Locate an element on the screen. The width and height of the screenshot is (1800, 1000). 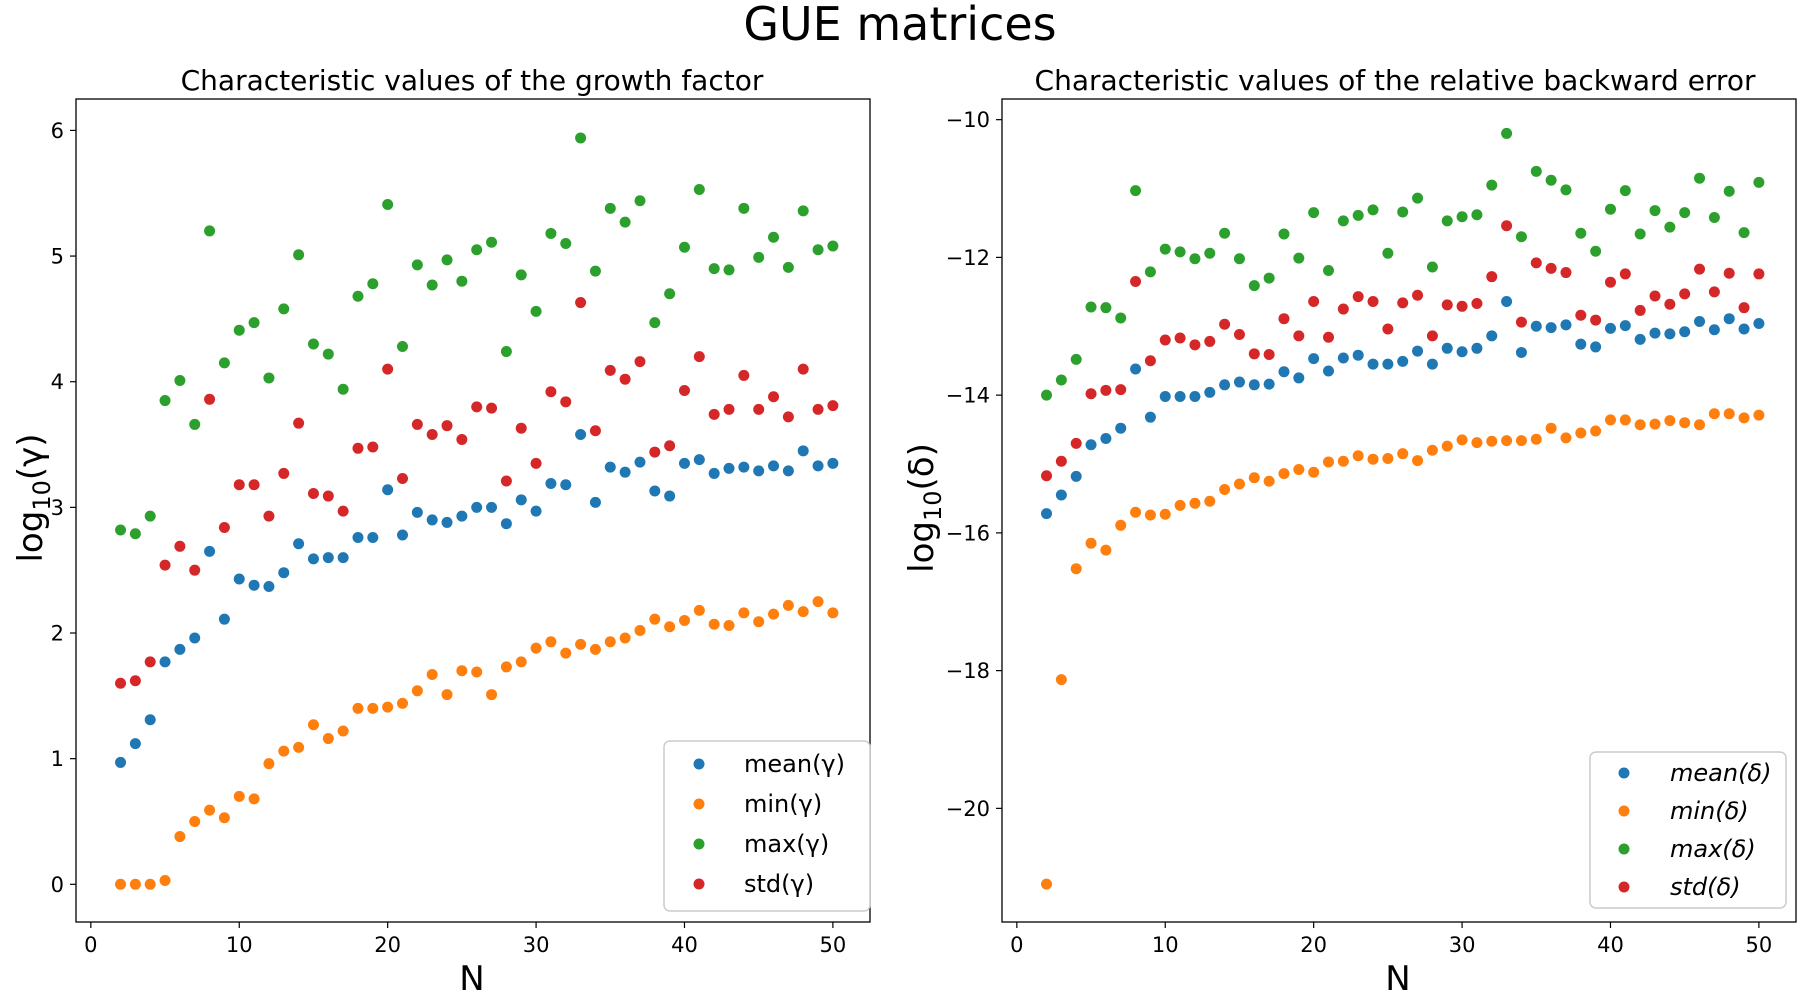
growth-factor-legend-marker-mean is located at coordinates (699, 764).